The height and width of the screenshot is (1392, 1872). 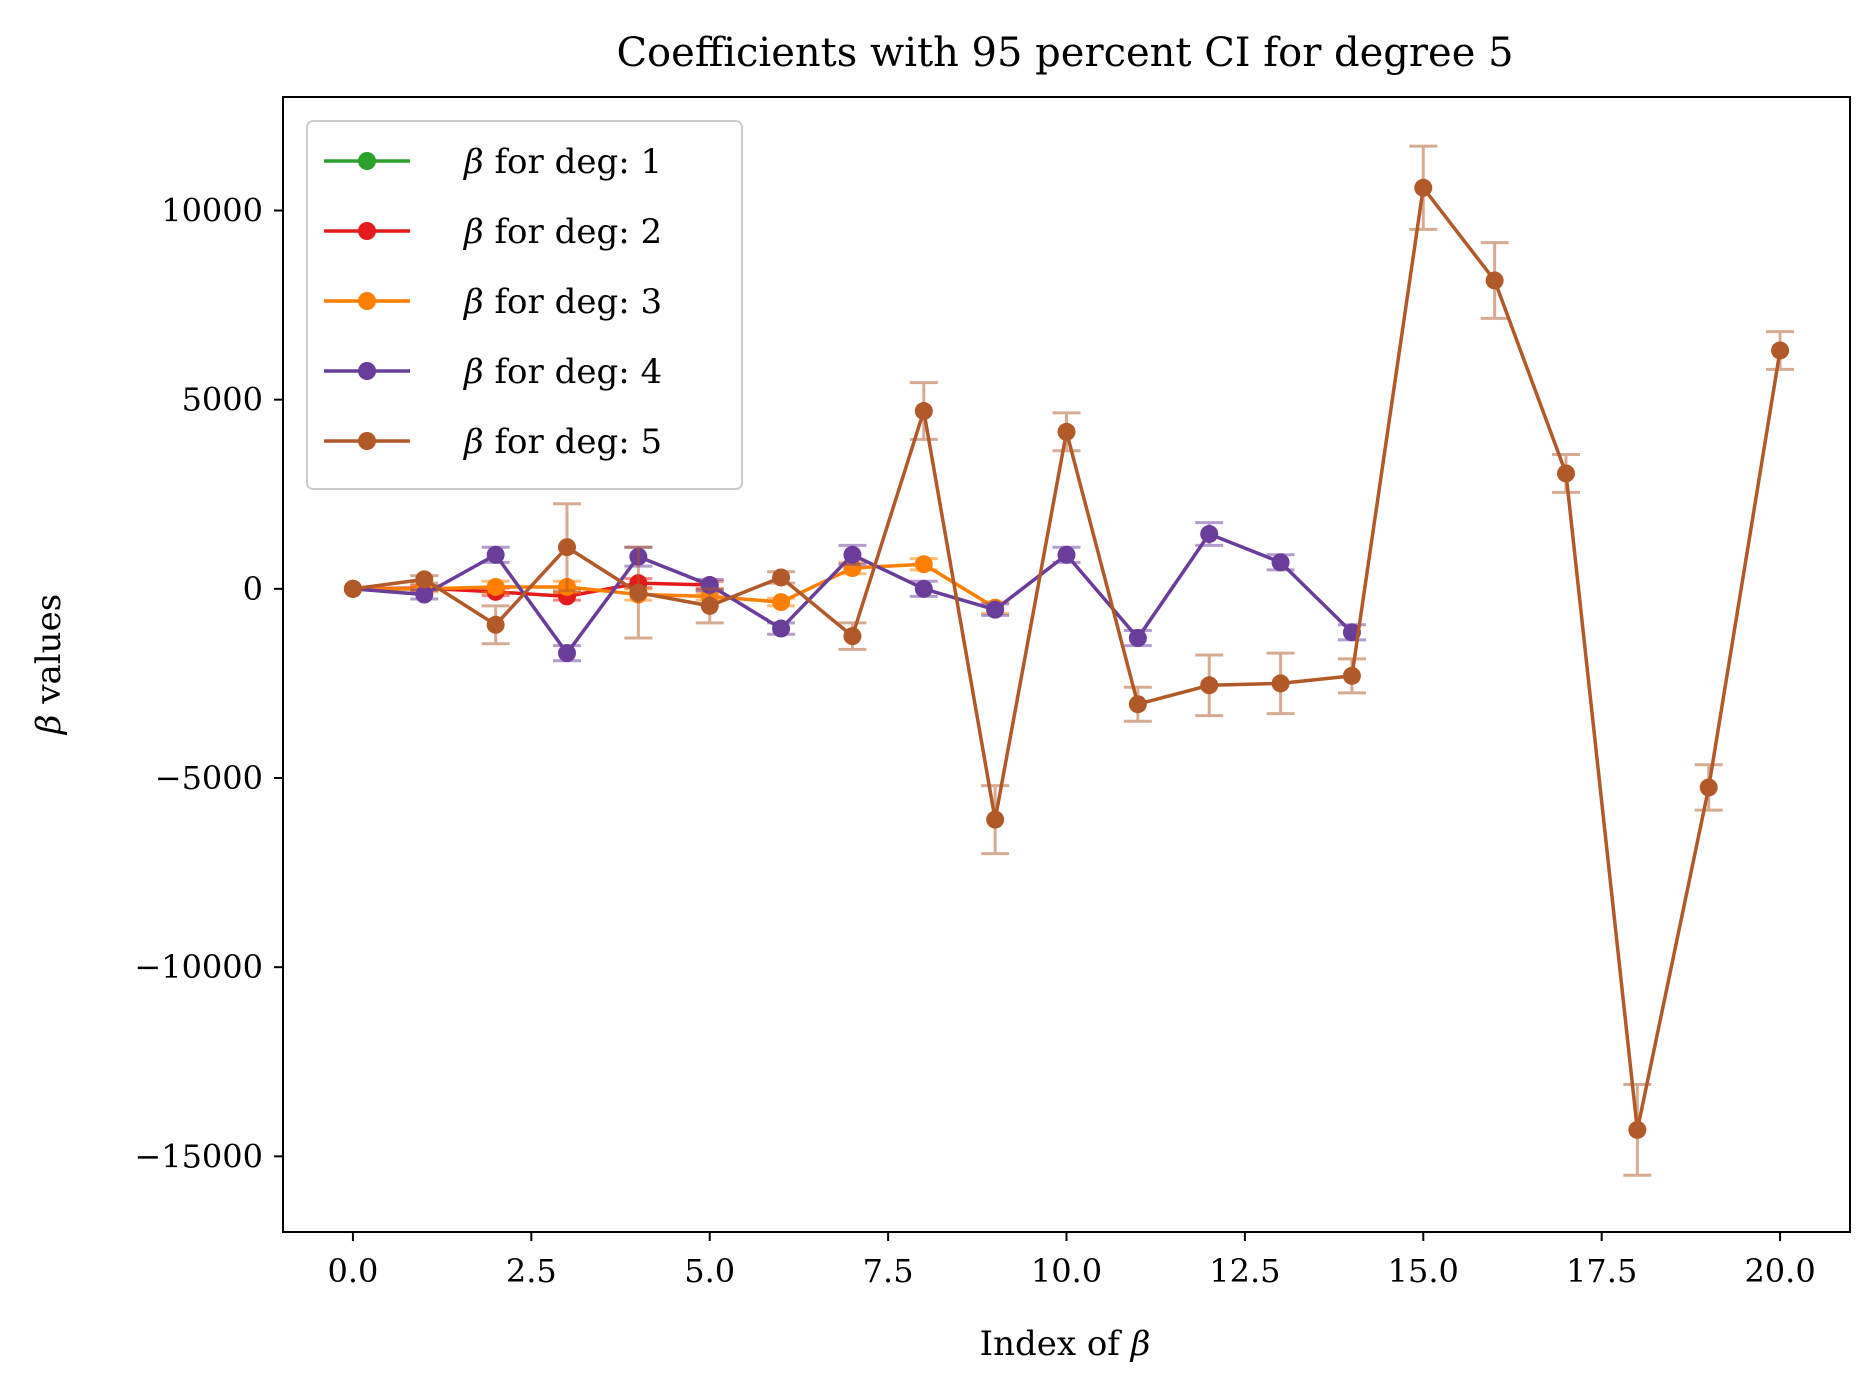 What do you see at coordinates (562, 442) in the screenshot?
I see `legend-label: β for deg: 5` at bounding box center [562, 442].